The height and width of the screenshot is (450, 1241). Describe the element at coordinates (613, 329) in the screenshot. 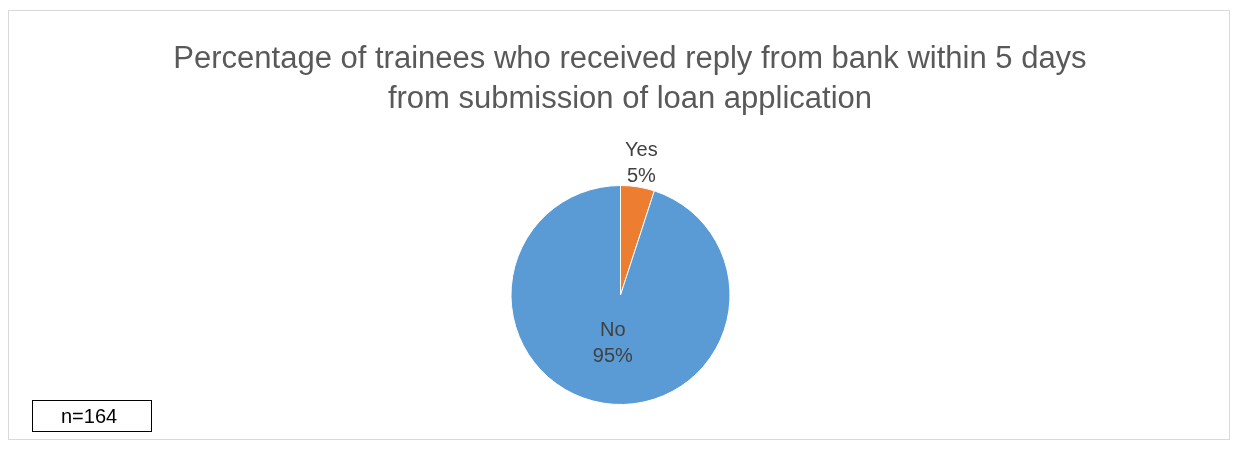

I see `slice-label: No` at that location.